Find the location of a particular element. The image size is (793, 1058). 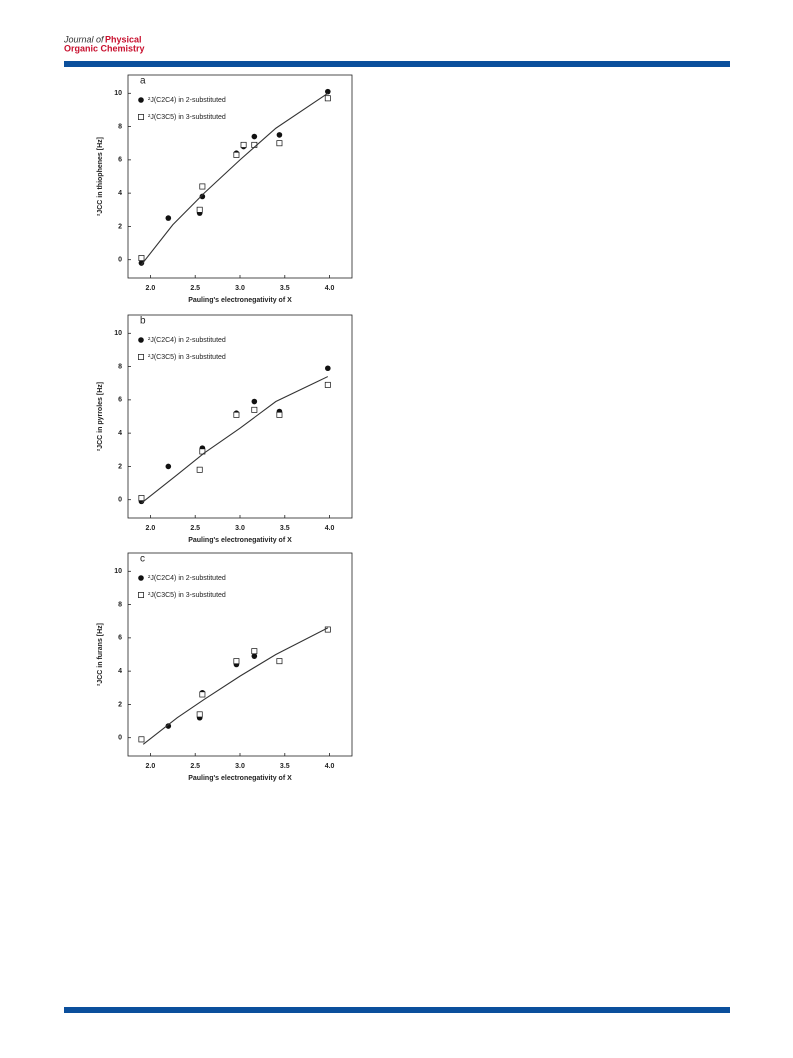

y-axis-label: ²JCC in pyrroles [Hz] is located at coordinates (100, 416).